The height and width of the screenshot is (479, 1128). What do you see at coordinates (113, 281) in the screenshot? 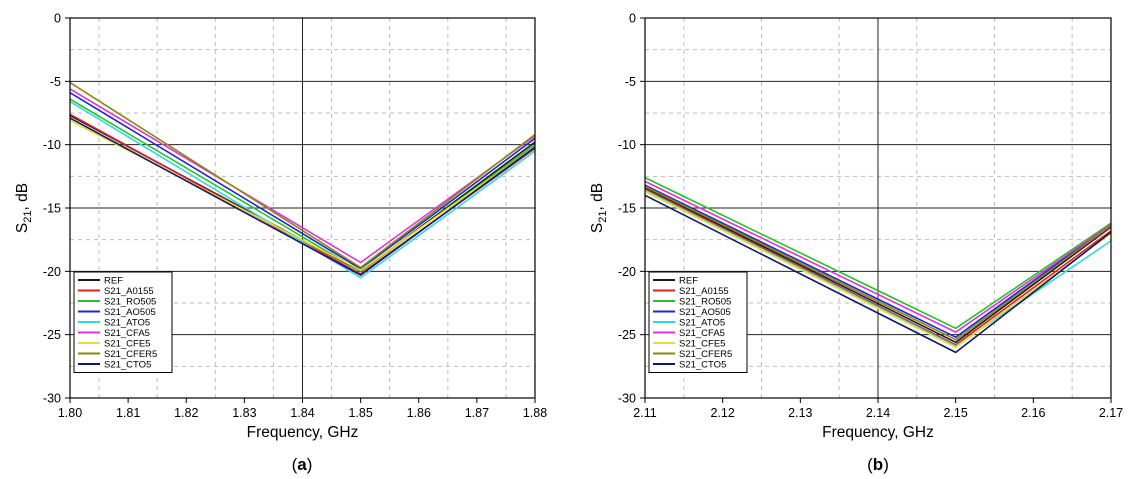
I see `panel-a-legend-label: REF` at bounding box center [113, 281].